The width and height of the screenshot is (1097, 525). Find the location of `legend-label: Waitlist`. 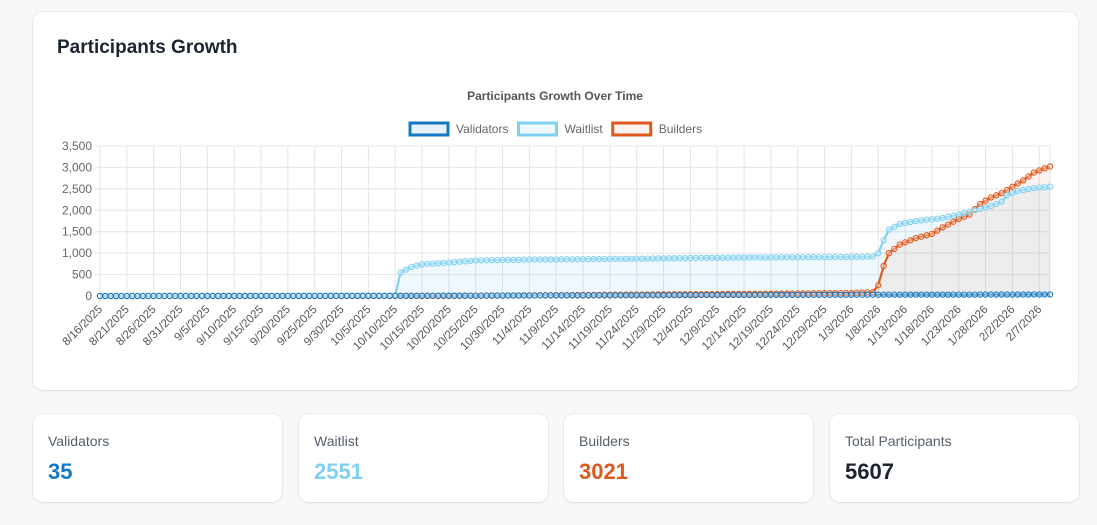

legend-label: Waitlist is located at coordinates (583, 129).